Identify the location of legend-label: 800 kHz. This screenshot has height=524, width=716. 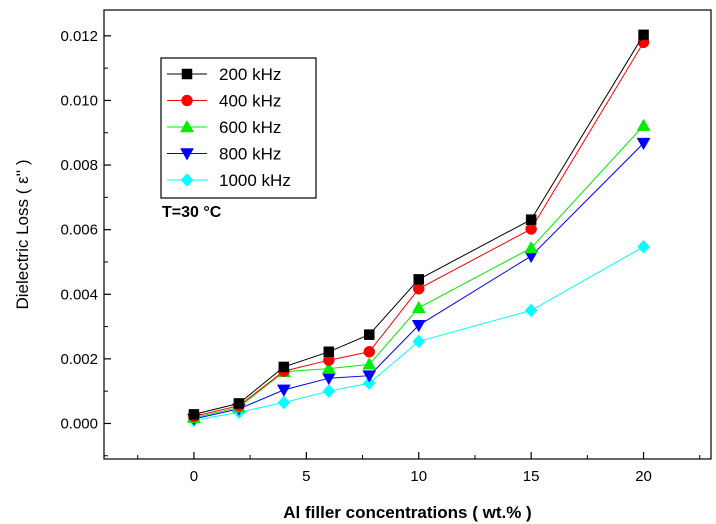
(250, 154).